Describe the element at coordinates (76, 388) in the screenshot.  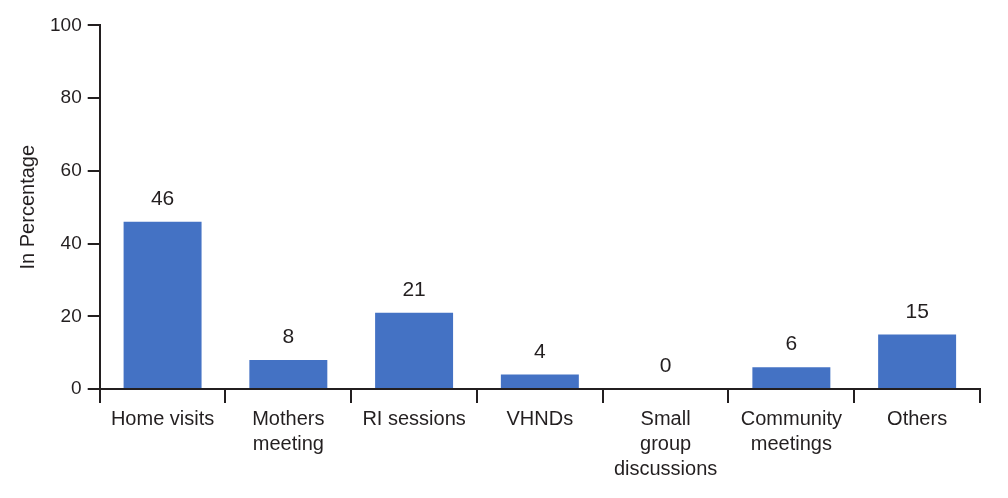
I see `y-tick-label: 0` at that location.